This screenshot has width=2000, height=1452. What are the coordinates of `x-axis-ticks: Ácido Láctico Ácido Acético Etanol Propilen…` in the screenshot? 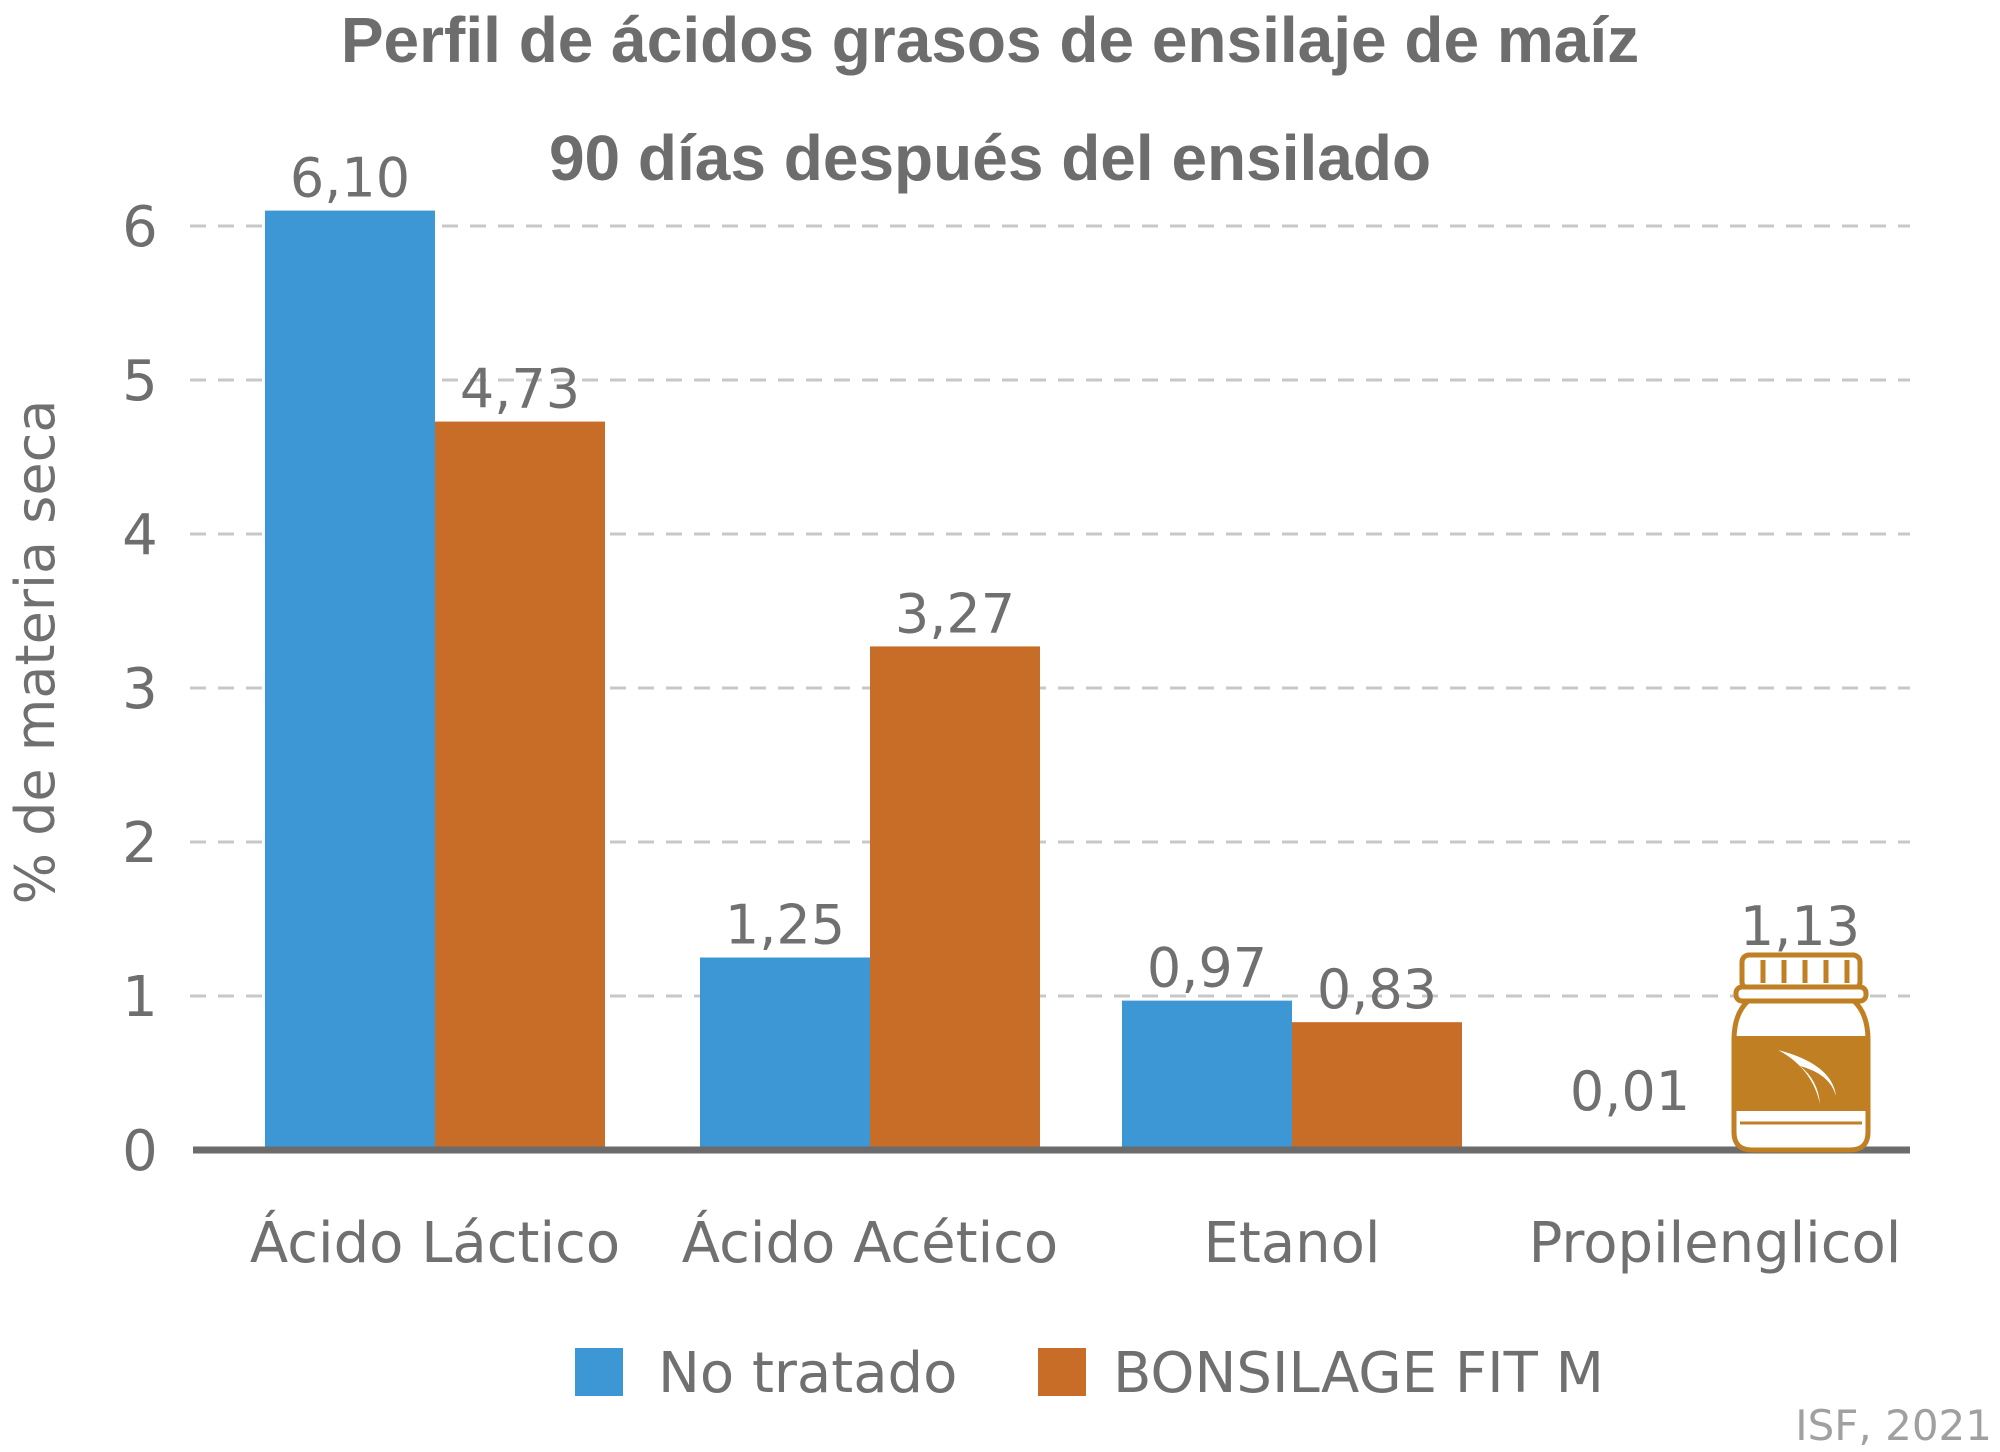 It's located at (1075, 1243).